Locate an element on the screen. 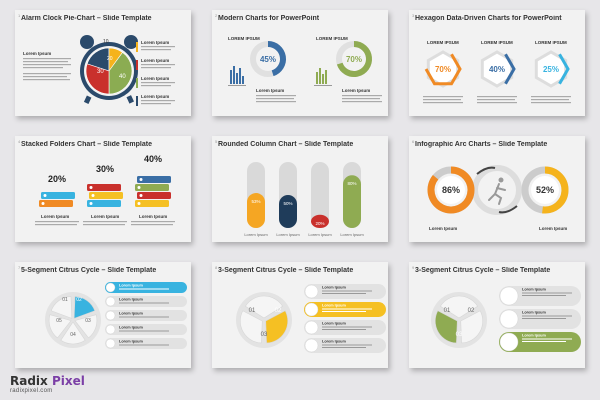  segment-04: 04 is located at coordinates (73, 335).